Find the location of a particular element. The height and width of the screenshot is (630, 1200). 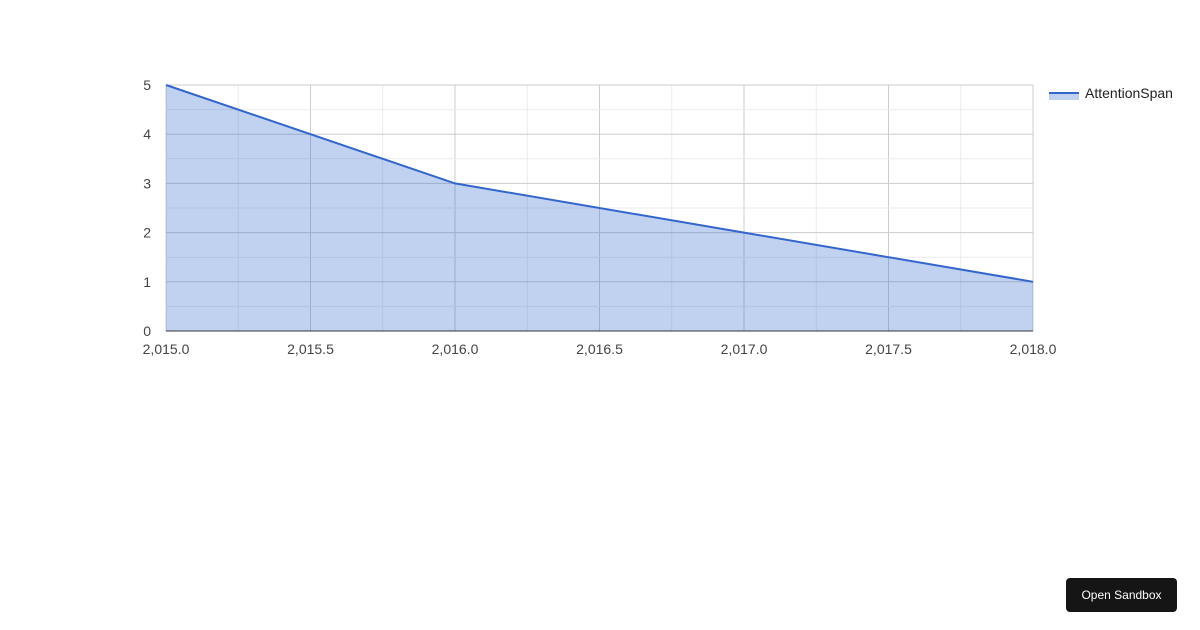

x-tick-label: 2,015.5 is located at coordinates (310, 349).